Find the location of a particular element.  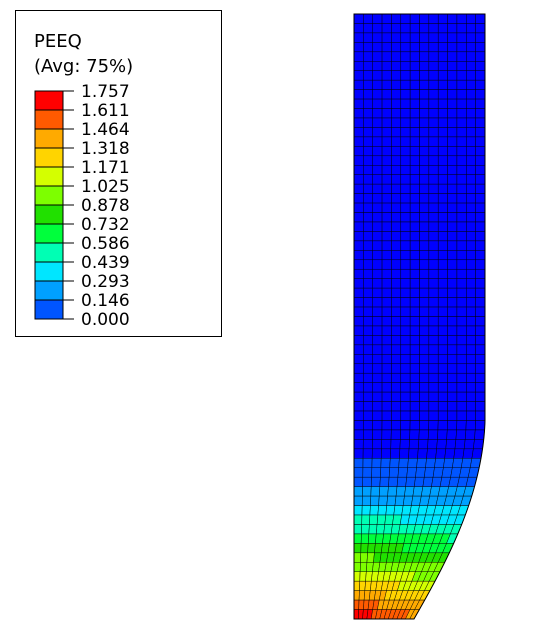

legend-level-label: 0.586 is located at coordinates (105, 244).